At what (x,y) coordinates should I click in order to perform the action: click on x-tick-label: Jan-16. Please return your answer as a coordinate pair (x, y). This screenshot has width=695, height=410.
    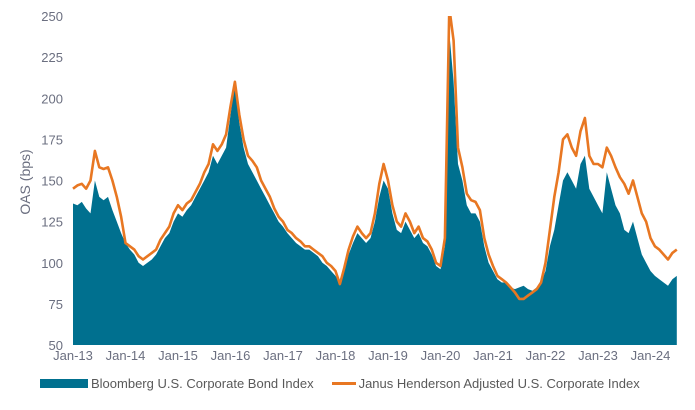
    Looking at the image, I should click on (231, 355).